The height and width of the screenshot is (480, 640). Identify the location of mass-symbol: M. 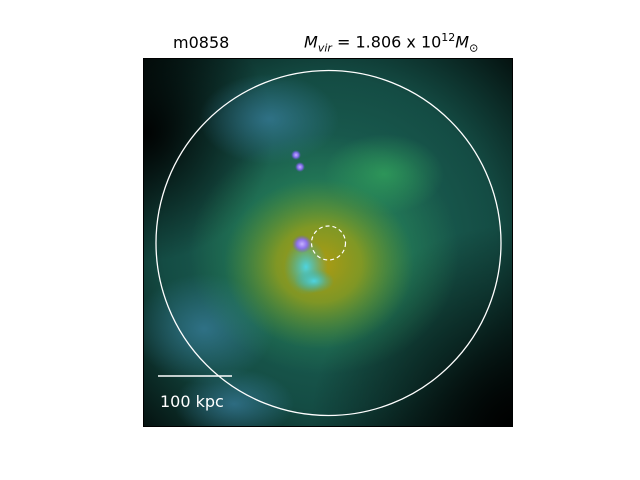
(311, 42).